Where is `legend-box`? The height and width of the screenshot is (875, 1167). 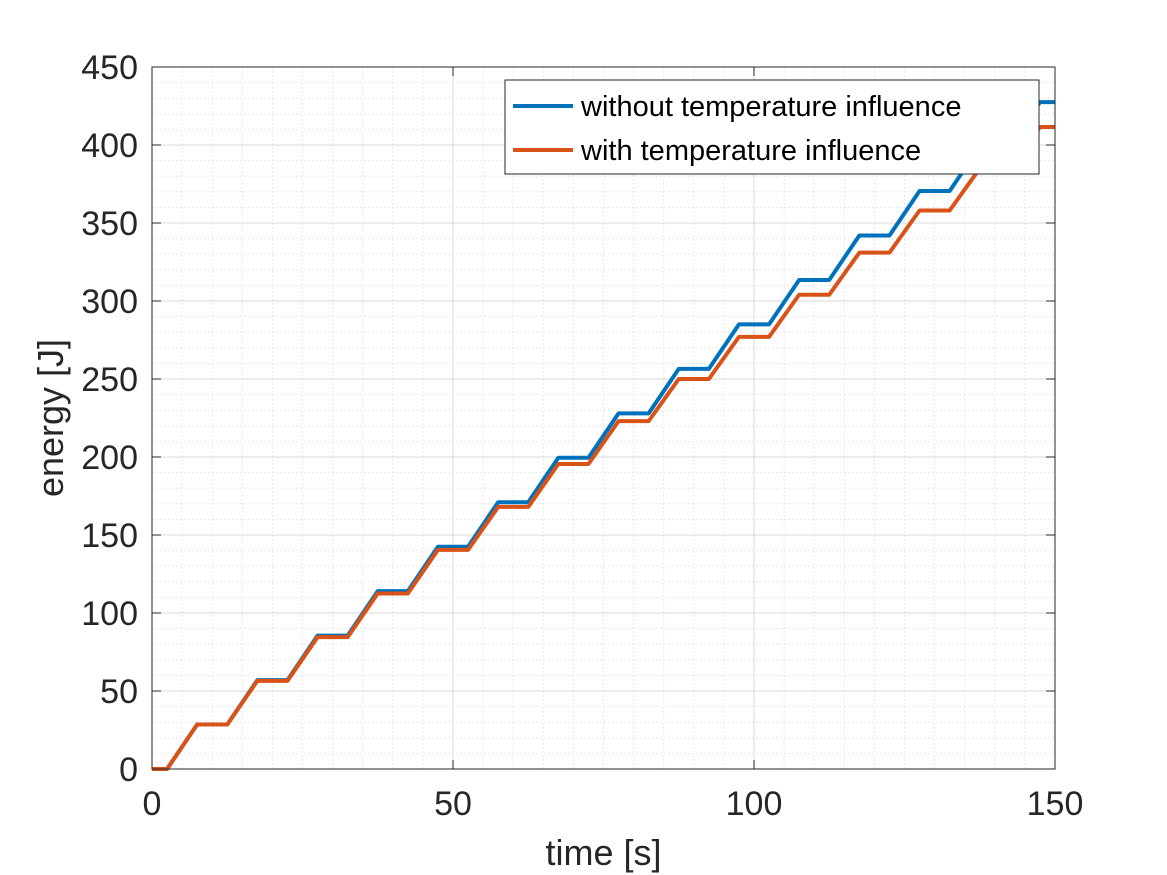 legend-box is located at coordinates (772, 127).